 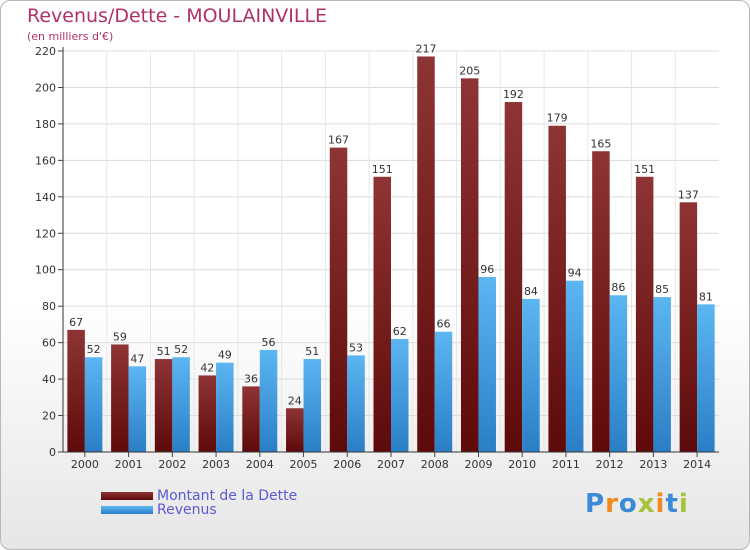 What do you see at coordinates (688, 327) in the screenshot?
I see `bar-dette-2014` at bounding box center [688, 327].